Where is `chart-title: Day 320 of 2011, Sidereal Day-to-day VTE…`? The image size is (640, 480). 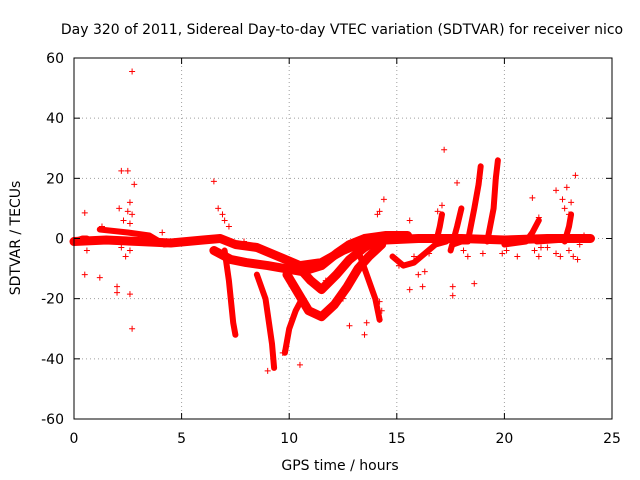
chart-title: Day 320 of 2011, Sidereal Day-to-day VTE… is located at coordinates (342, 30).